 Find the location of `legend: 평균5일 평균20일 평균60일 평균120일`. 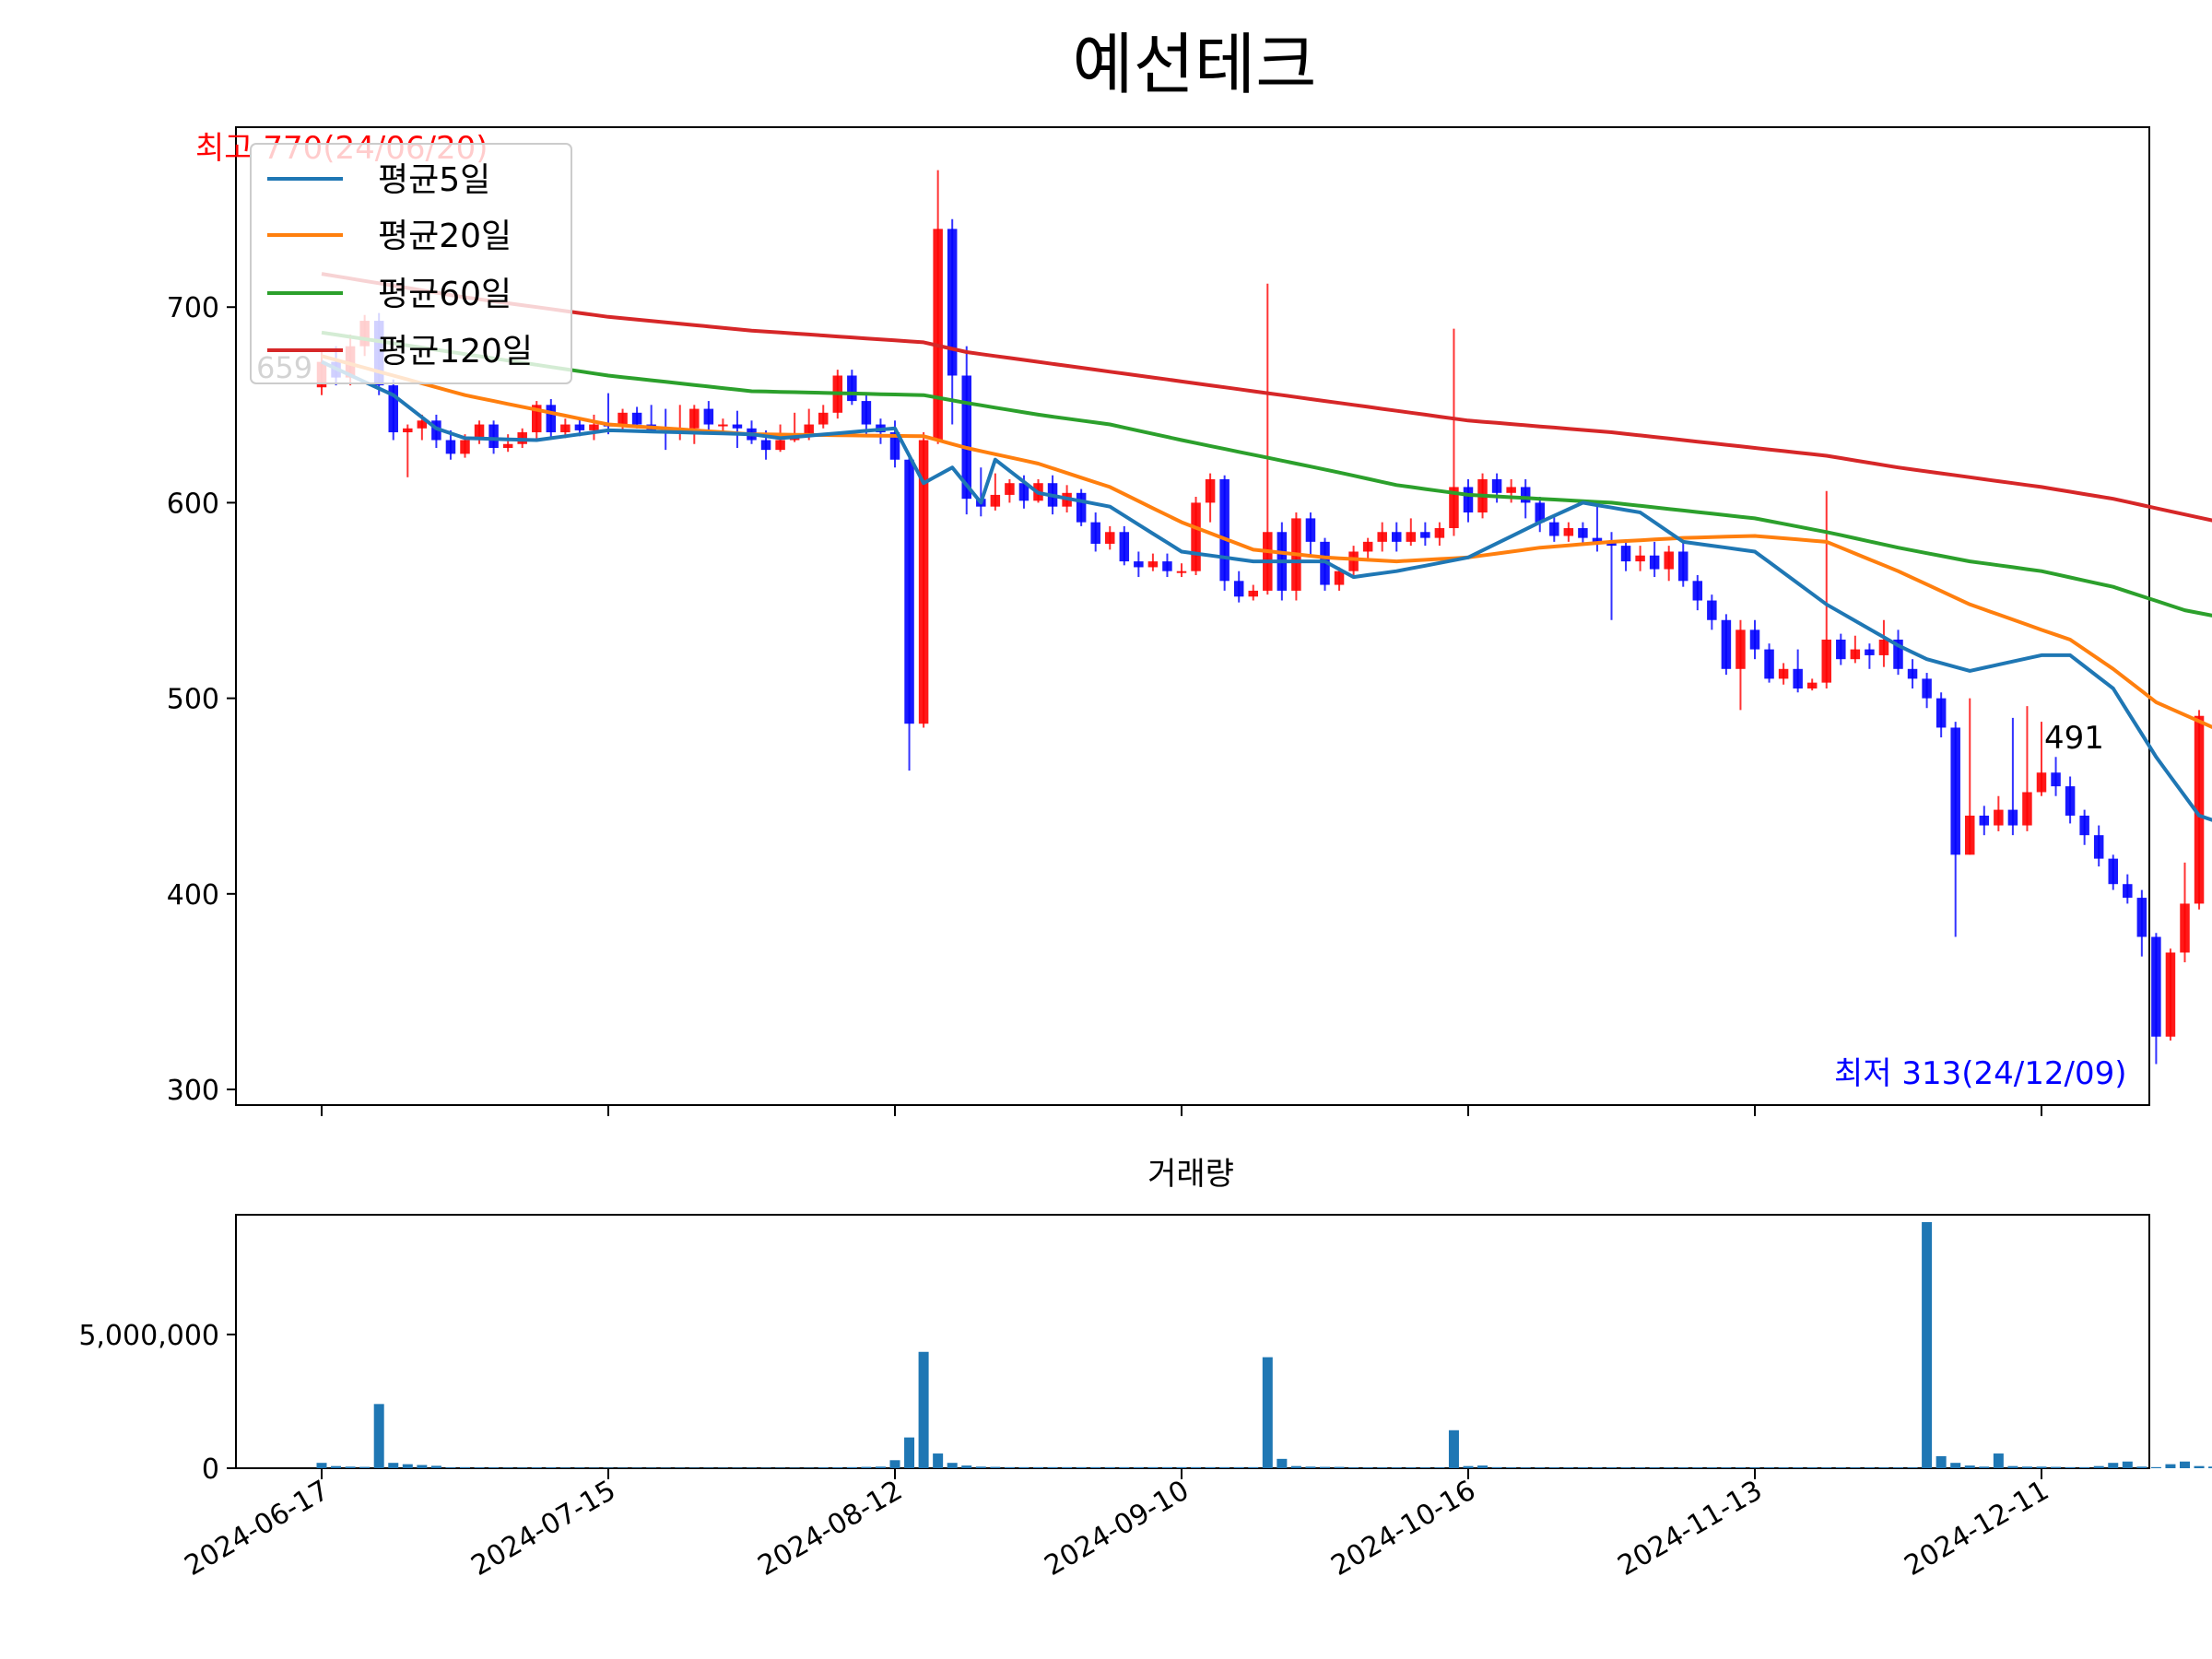

legend: 평균5일 평균20일 평균60일 평균120일 is located at coordinates (411, 263).